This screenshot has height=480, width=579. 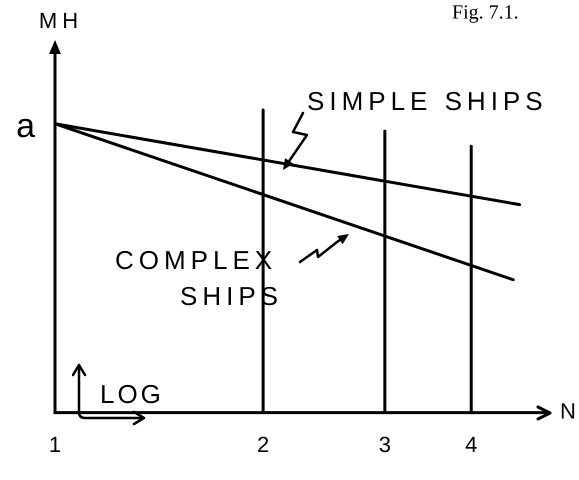 What do you see at coordinates (61, 21) in the screenshot?
I see `y-axis-title: MH` at bounding box center [61, 21].